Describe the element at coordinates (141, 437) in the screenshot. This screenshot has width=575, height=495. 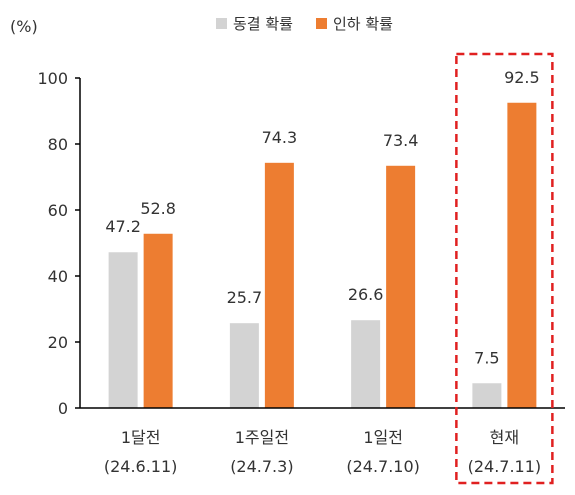
I see `x-tick-label: 1달전` at that location.